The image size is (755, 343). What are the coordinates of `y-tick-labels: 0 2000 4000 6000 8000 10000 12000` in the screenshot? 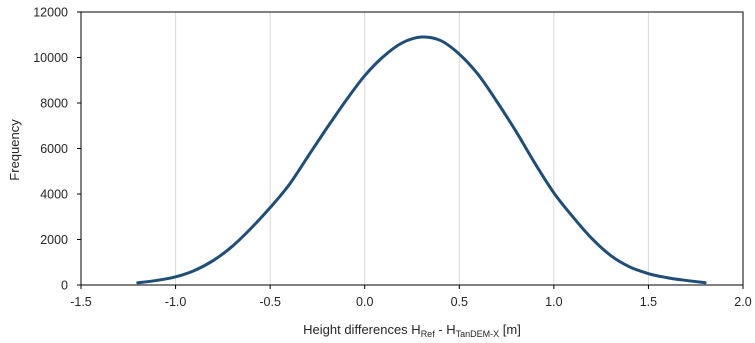 It's located at (57, 149).